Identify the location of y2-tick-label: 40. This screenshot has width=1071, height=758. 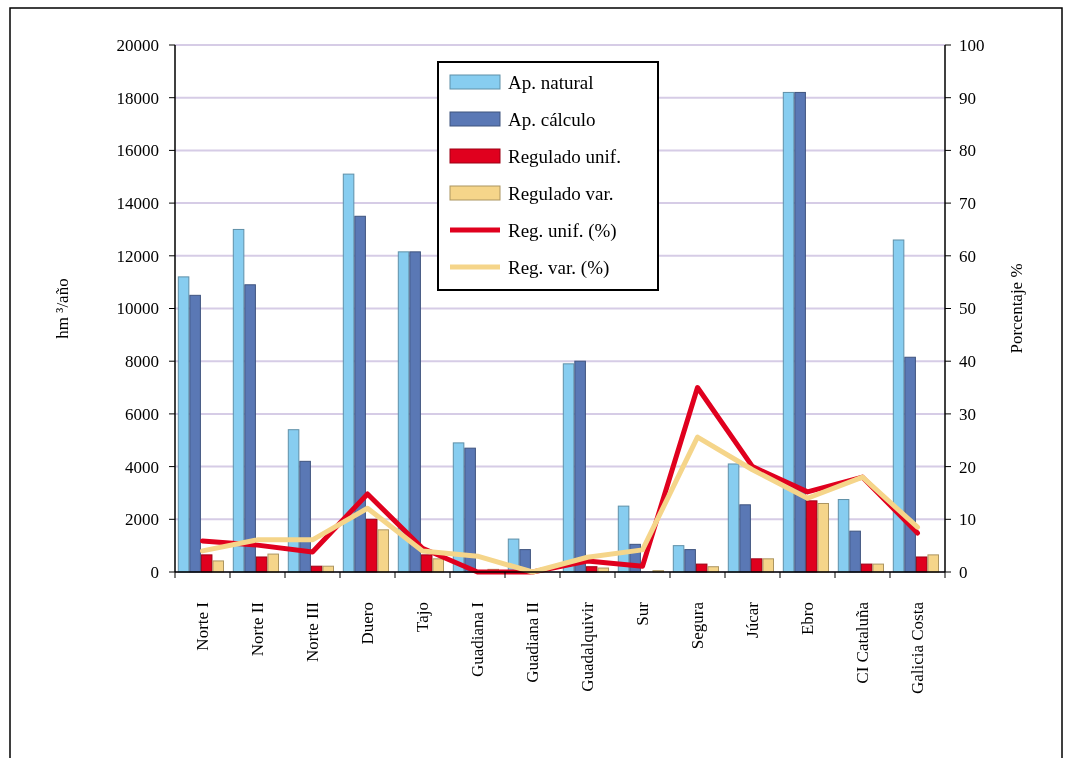
(967, 362).